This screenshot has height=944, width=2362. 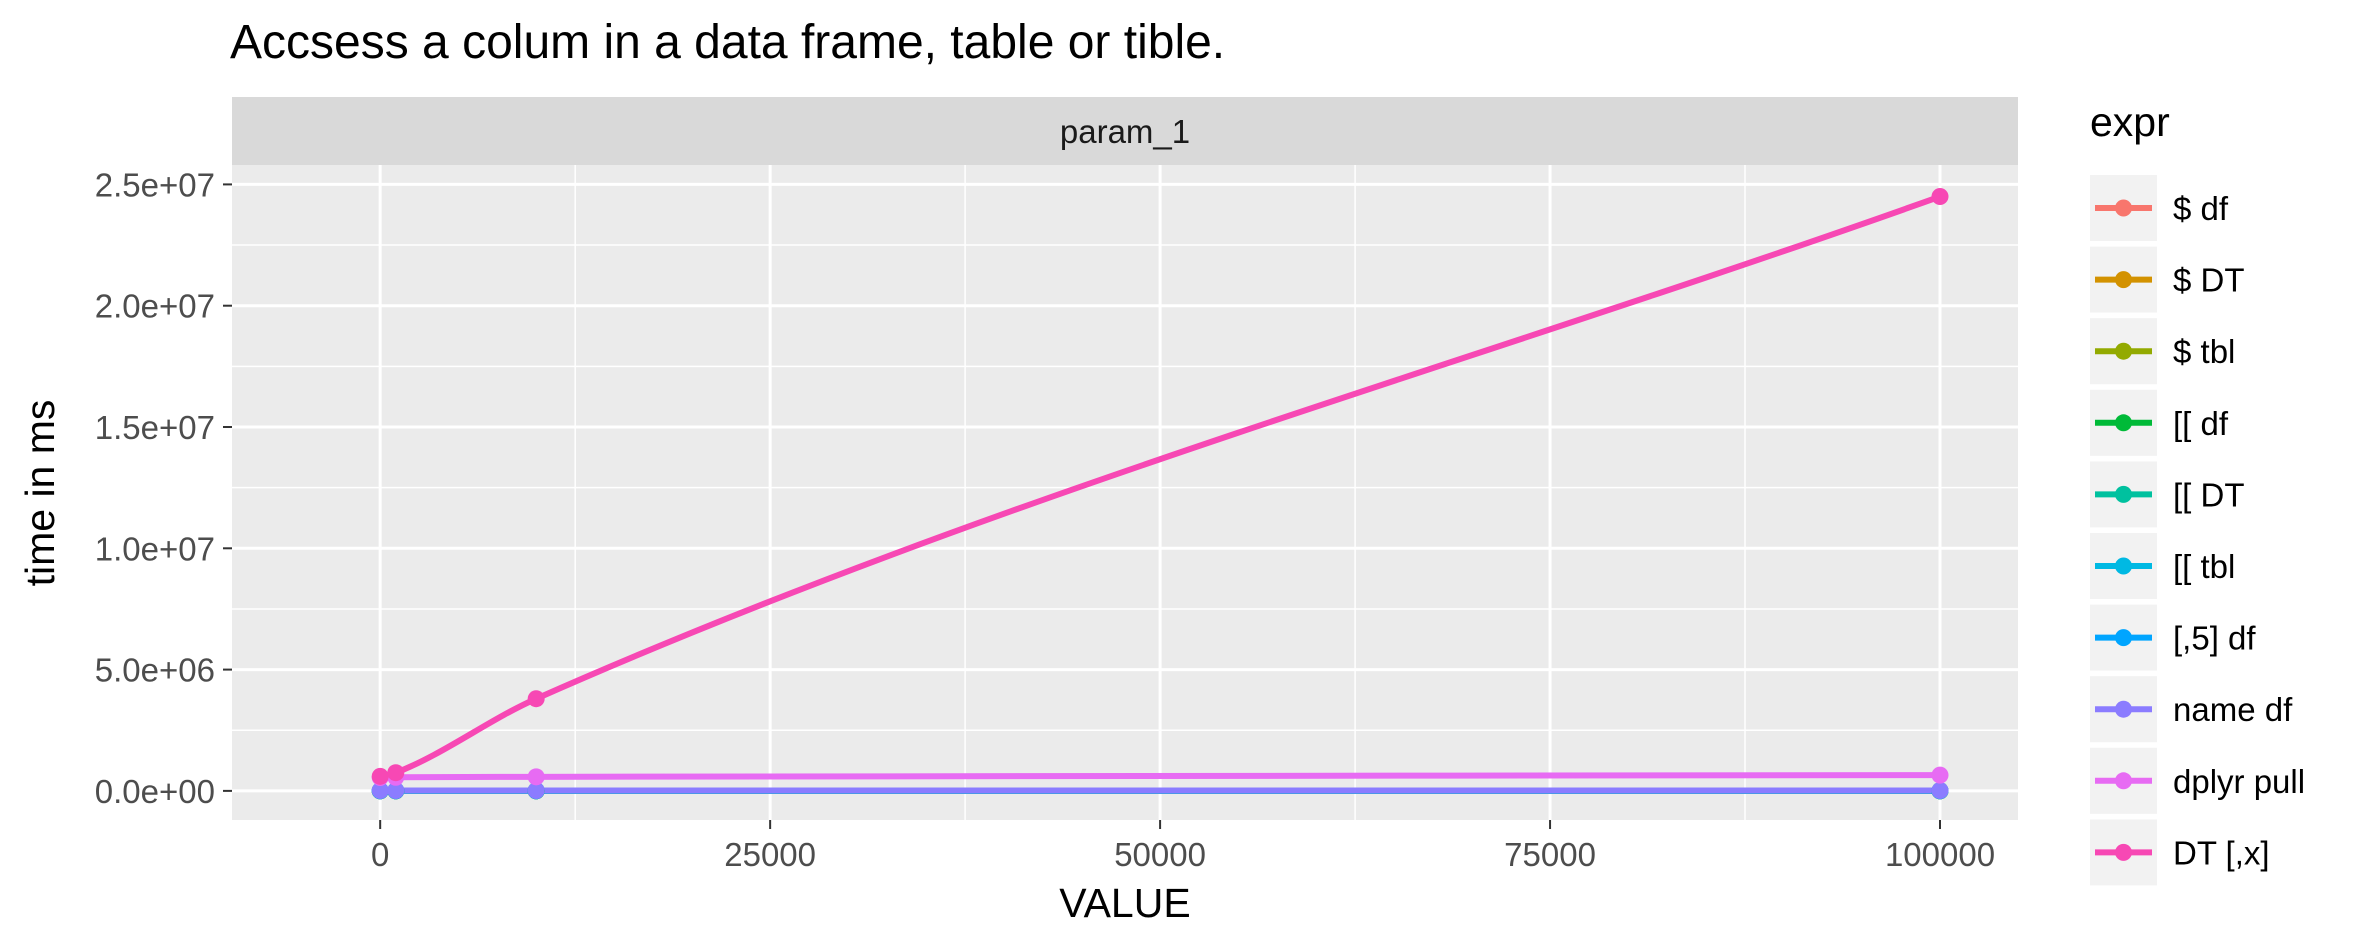 What do you see at coordinates (770, 854) in the screenshot?
I see `x-tick-label: 25000` at bounding box center [770, 854].